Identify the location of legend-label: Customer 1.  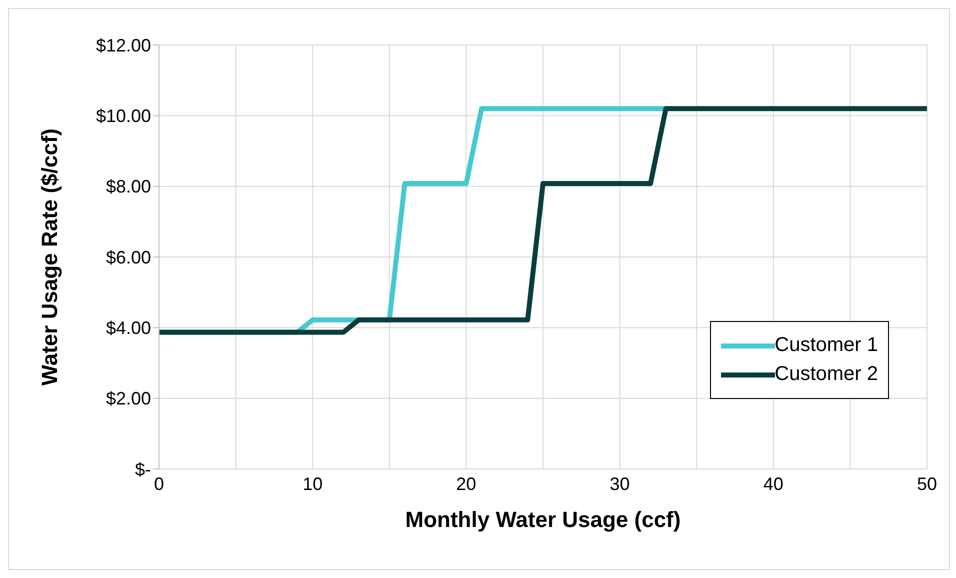
(826, 345).